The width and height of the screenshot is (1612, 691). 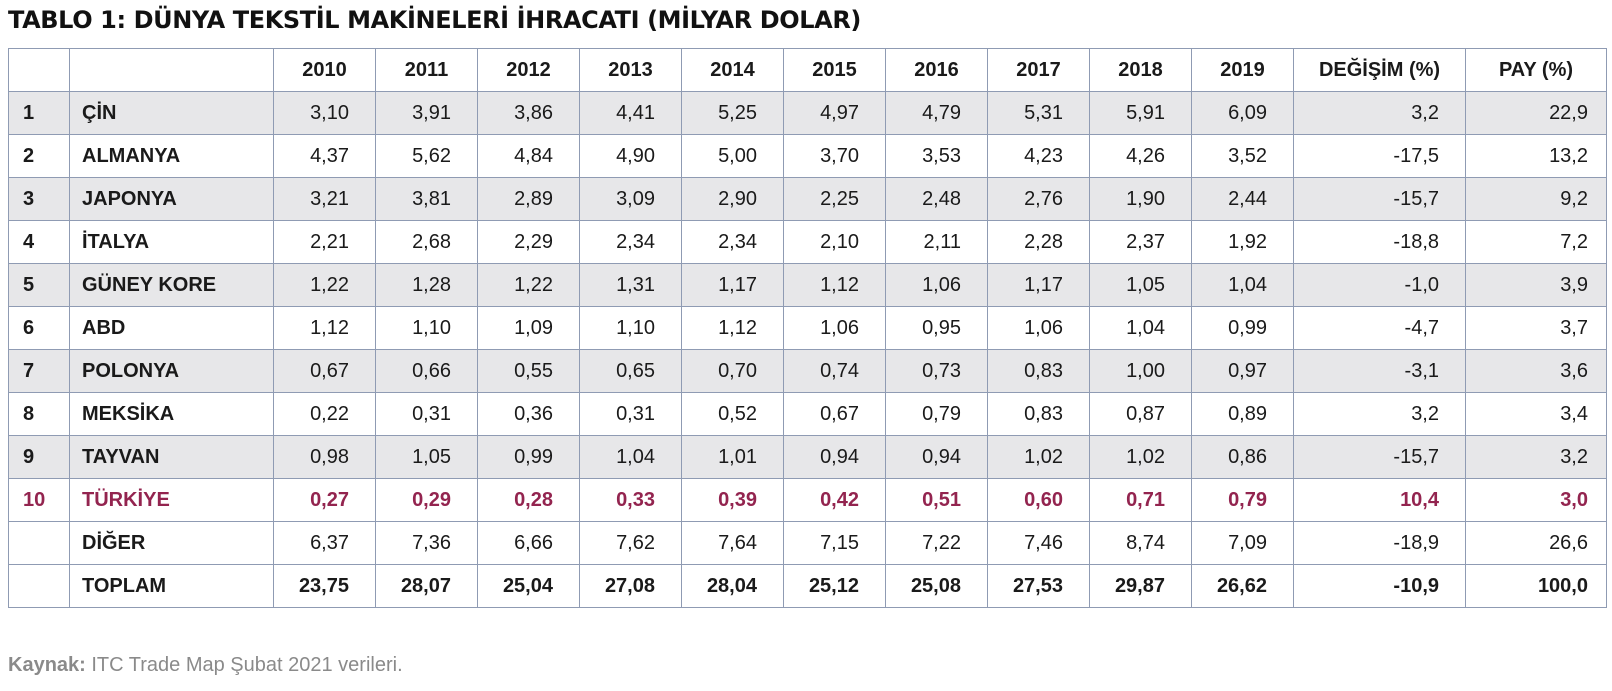 I want to click on value-cell: 2,90, so click(x=732, y=199).